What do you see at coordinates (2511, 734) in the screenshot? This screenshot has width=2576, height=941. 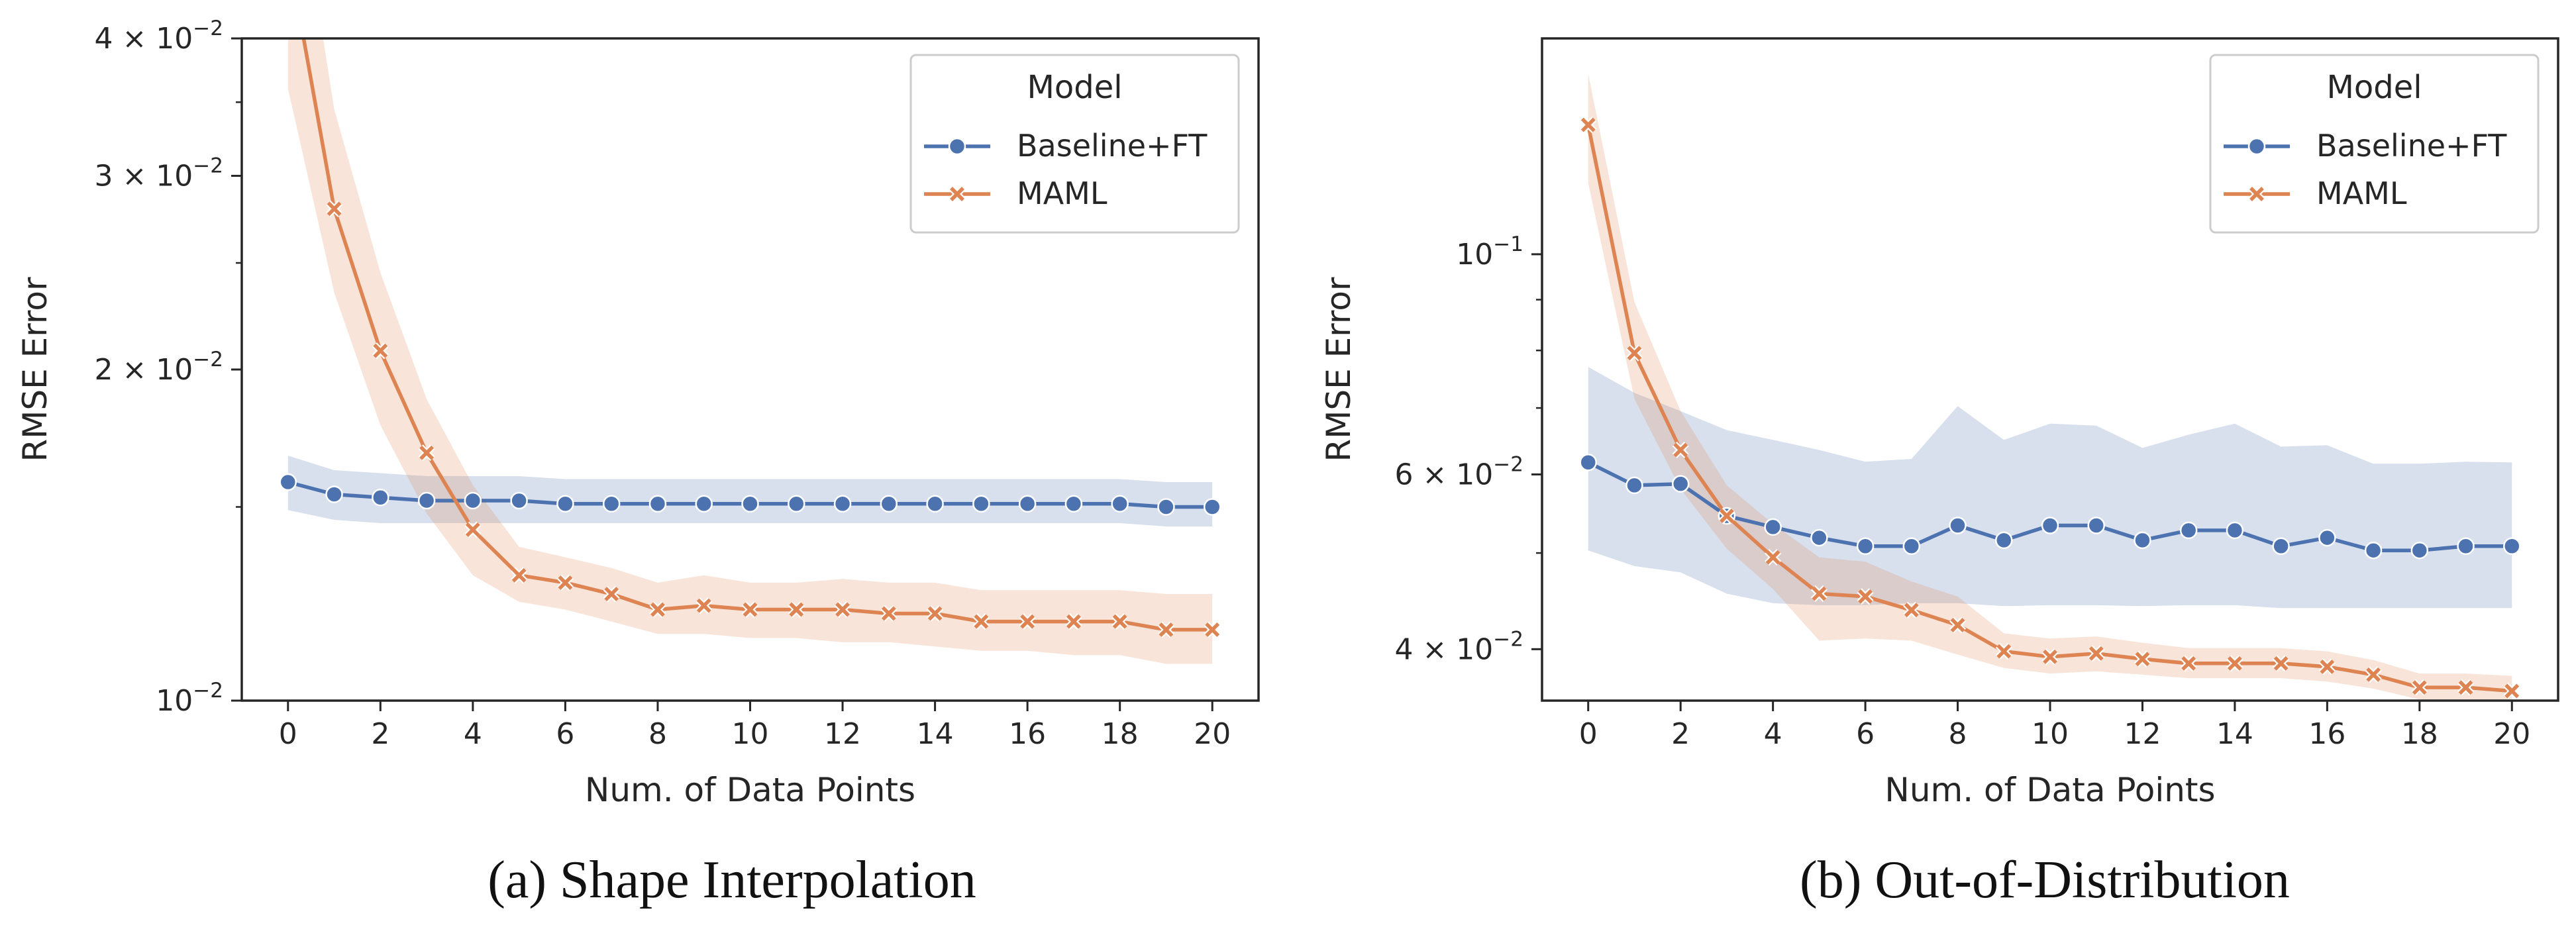 I see `x-tick-label: 20` at bounding box center [2511, 734].